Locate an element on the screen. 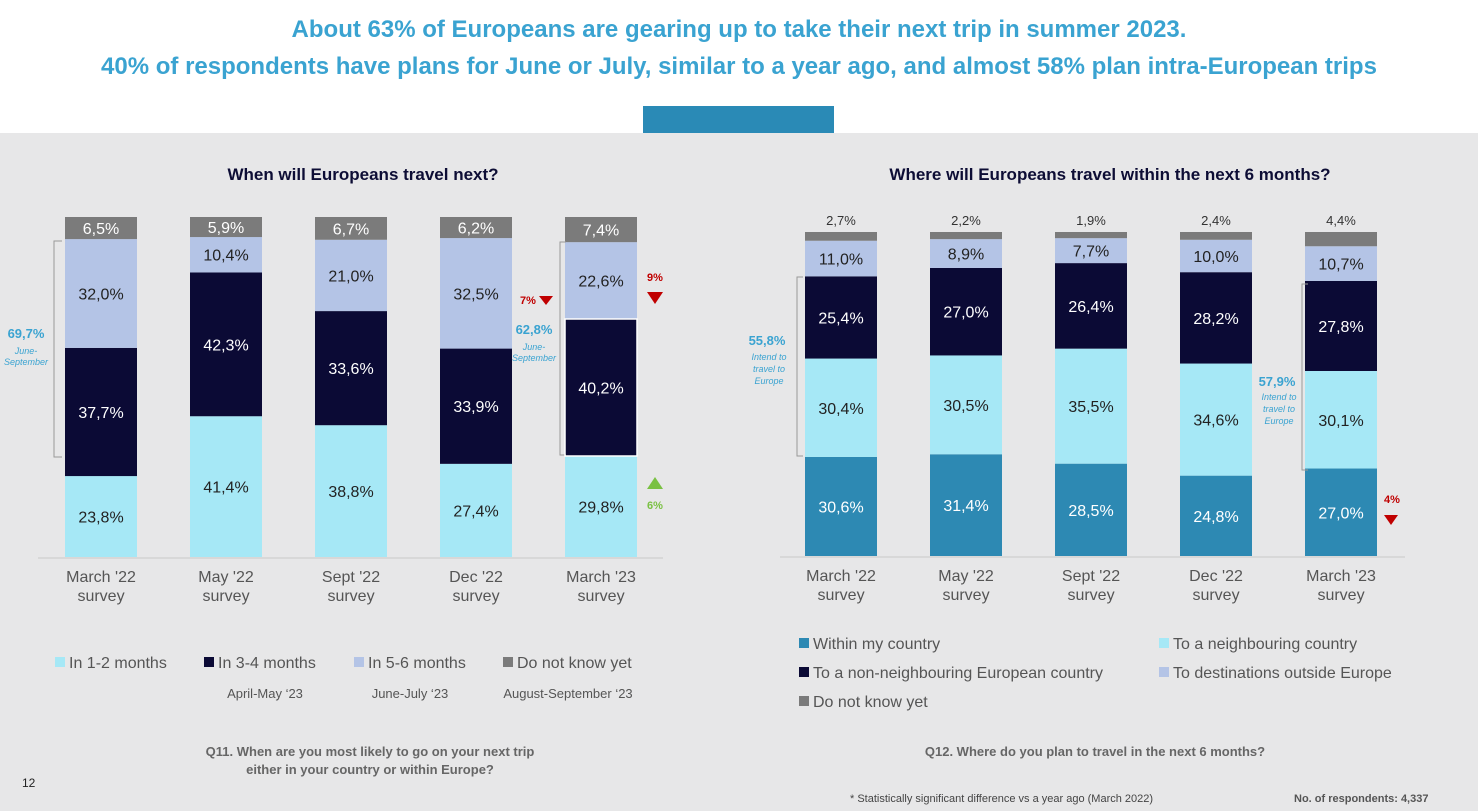 This screenshot has height=811, width=1478. data-label: 34,6% is located at coordinates (1215, 421).